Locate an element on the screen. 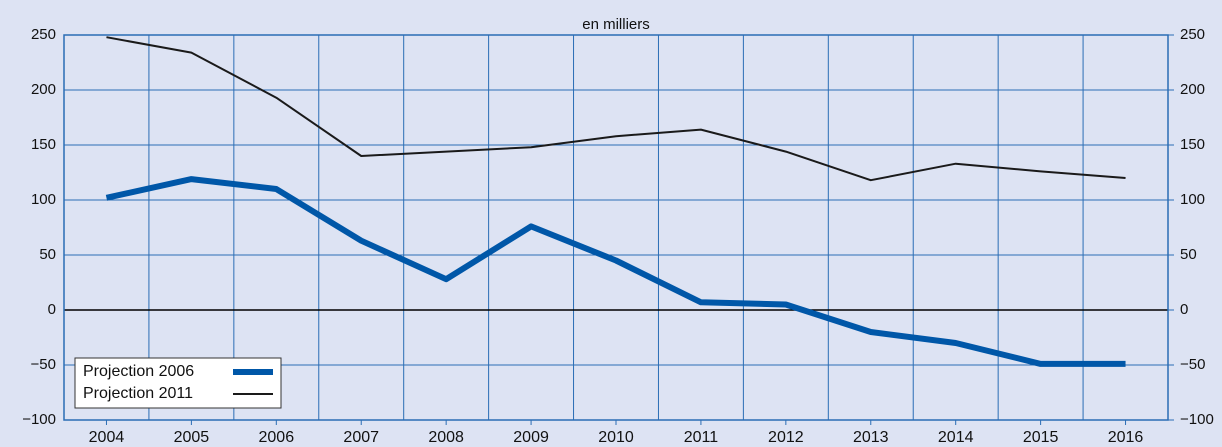  x-tick-label: 2006 is located at coordinates (277, 437).